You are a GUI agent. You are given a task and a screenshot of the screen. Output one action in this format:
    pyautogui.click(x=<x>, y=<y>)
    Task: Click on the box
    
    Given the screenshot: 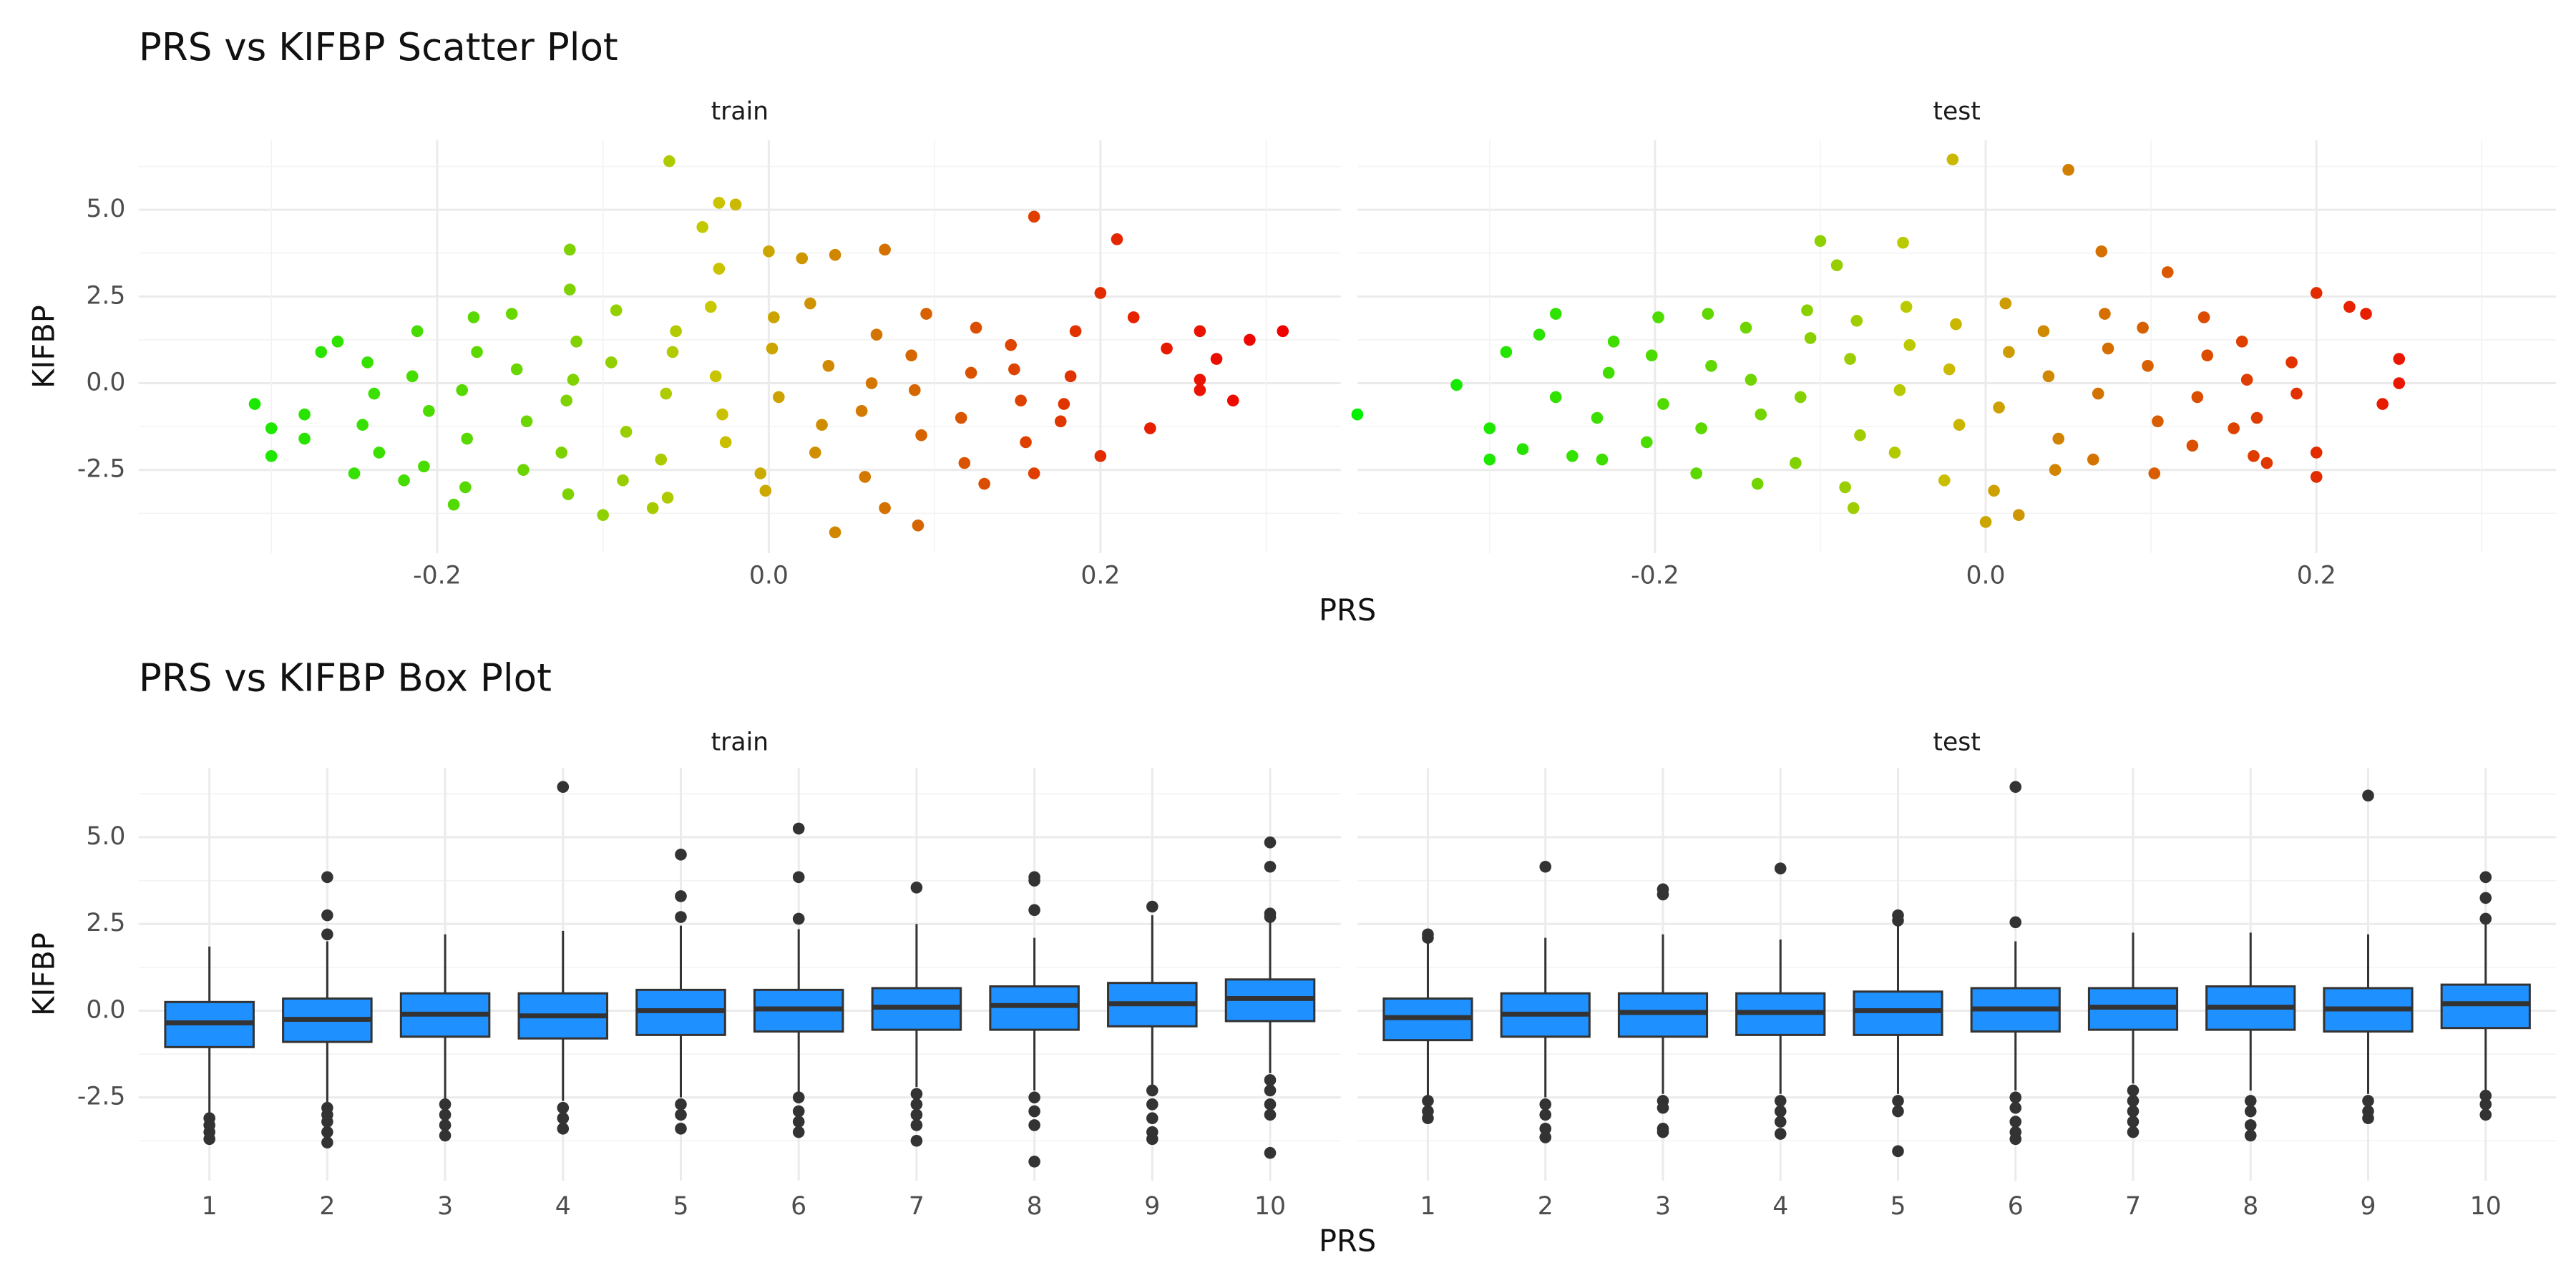 What is the action you would take?
    pyautogui.click(x=1898, y=1013)
    